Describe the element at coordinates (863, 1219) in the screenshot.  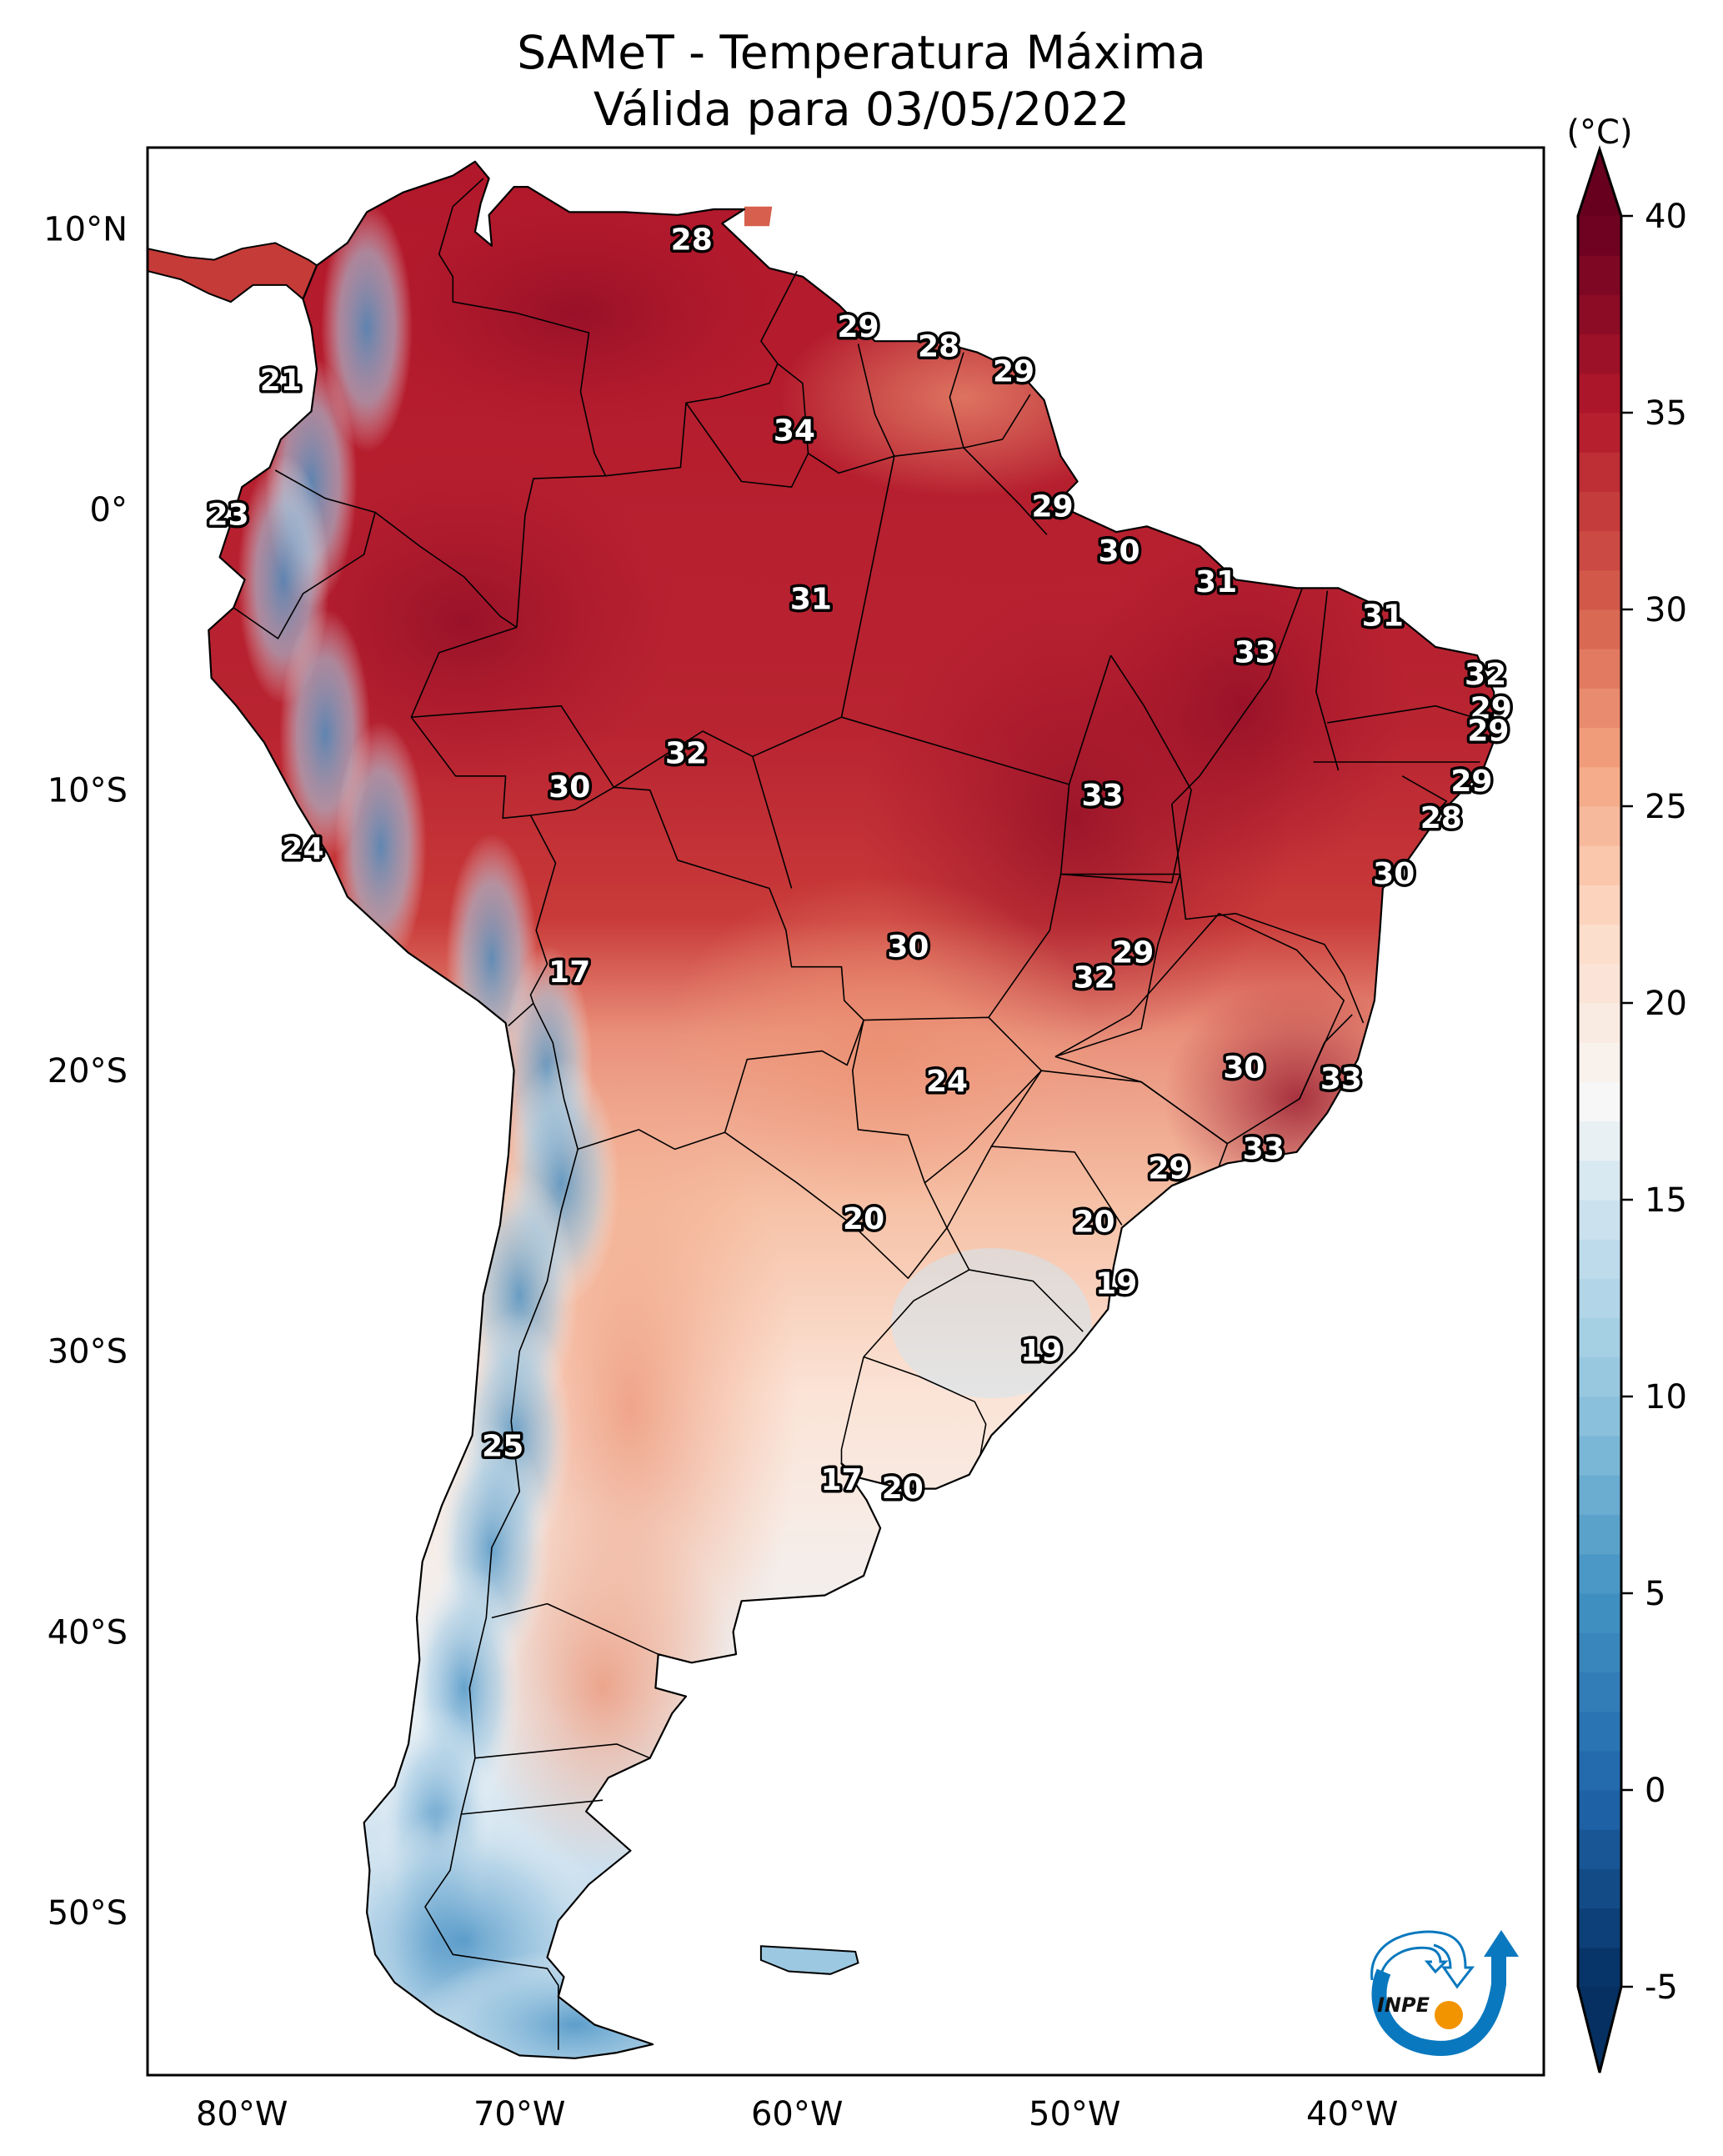
I see `temperature-label: 20` at that location.